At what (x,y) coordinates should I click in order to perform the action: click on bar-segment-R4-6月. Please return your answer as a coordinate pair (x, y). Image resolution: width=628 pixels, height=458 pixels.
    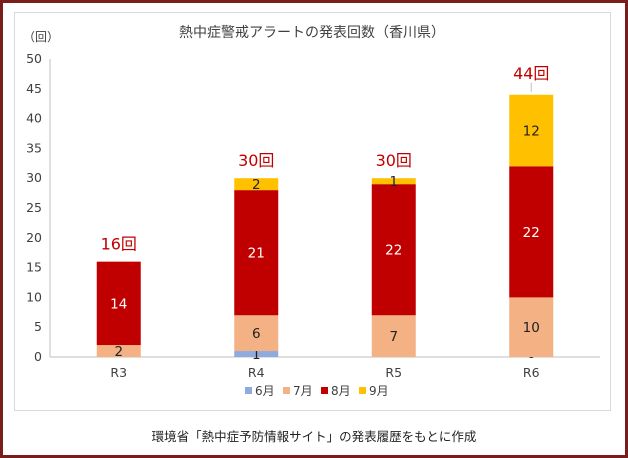
    Looking at the image, I should click on (256, 354).